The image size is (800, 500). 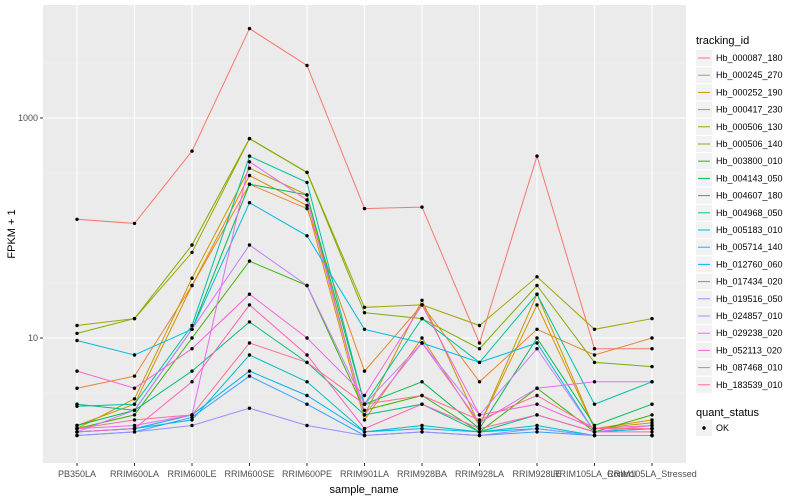 I want to click on y-tick-label: 1000, so click(x=28, y=118).